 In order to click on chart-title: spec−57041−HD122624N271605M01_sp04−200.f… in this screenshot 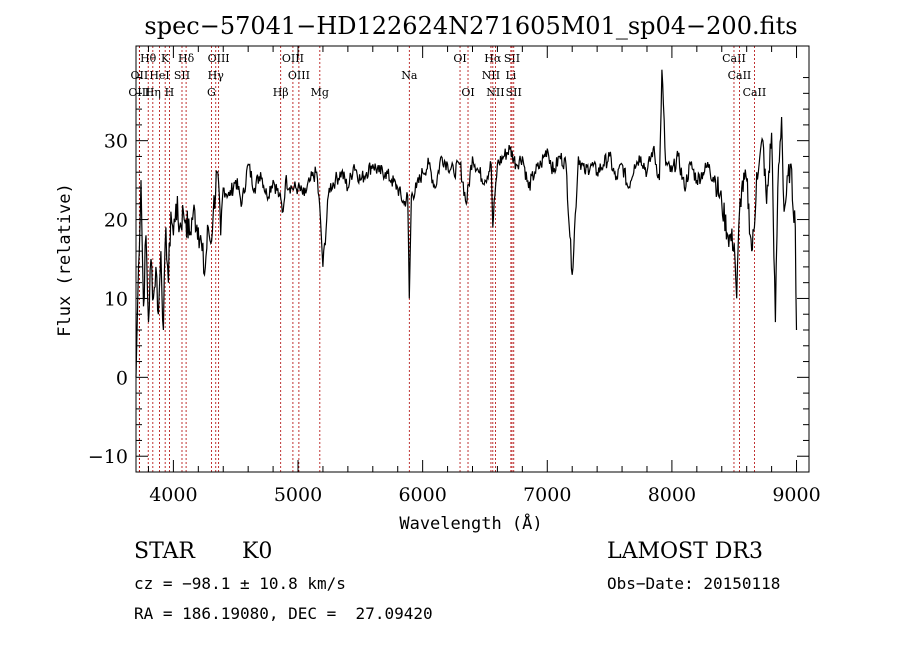, I will do `click(470, 26)`.